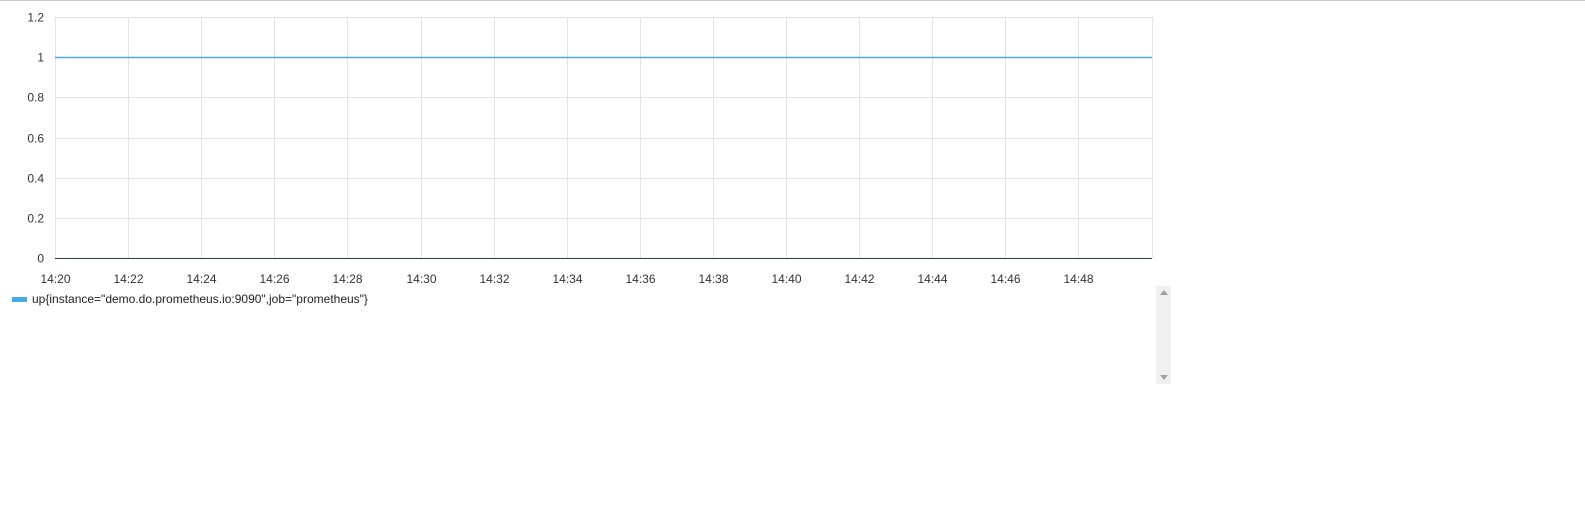 This screenshot has height=513, width=1585. I want to click on y-tick-label: 1, so click(40, 58).